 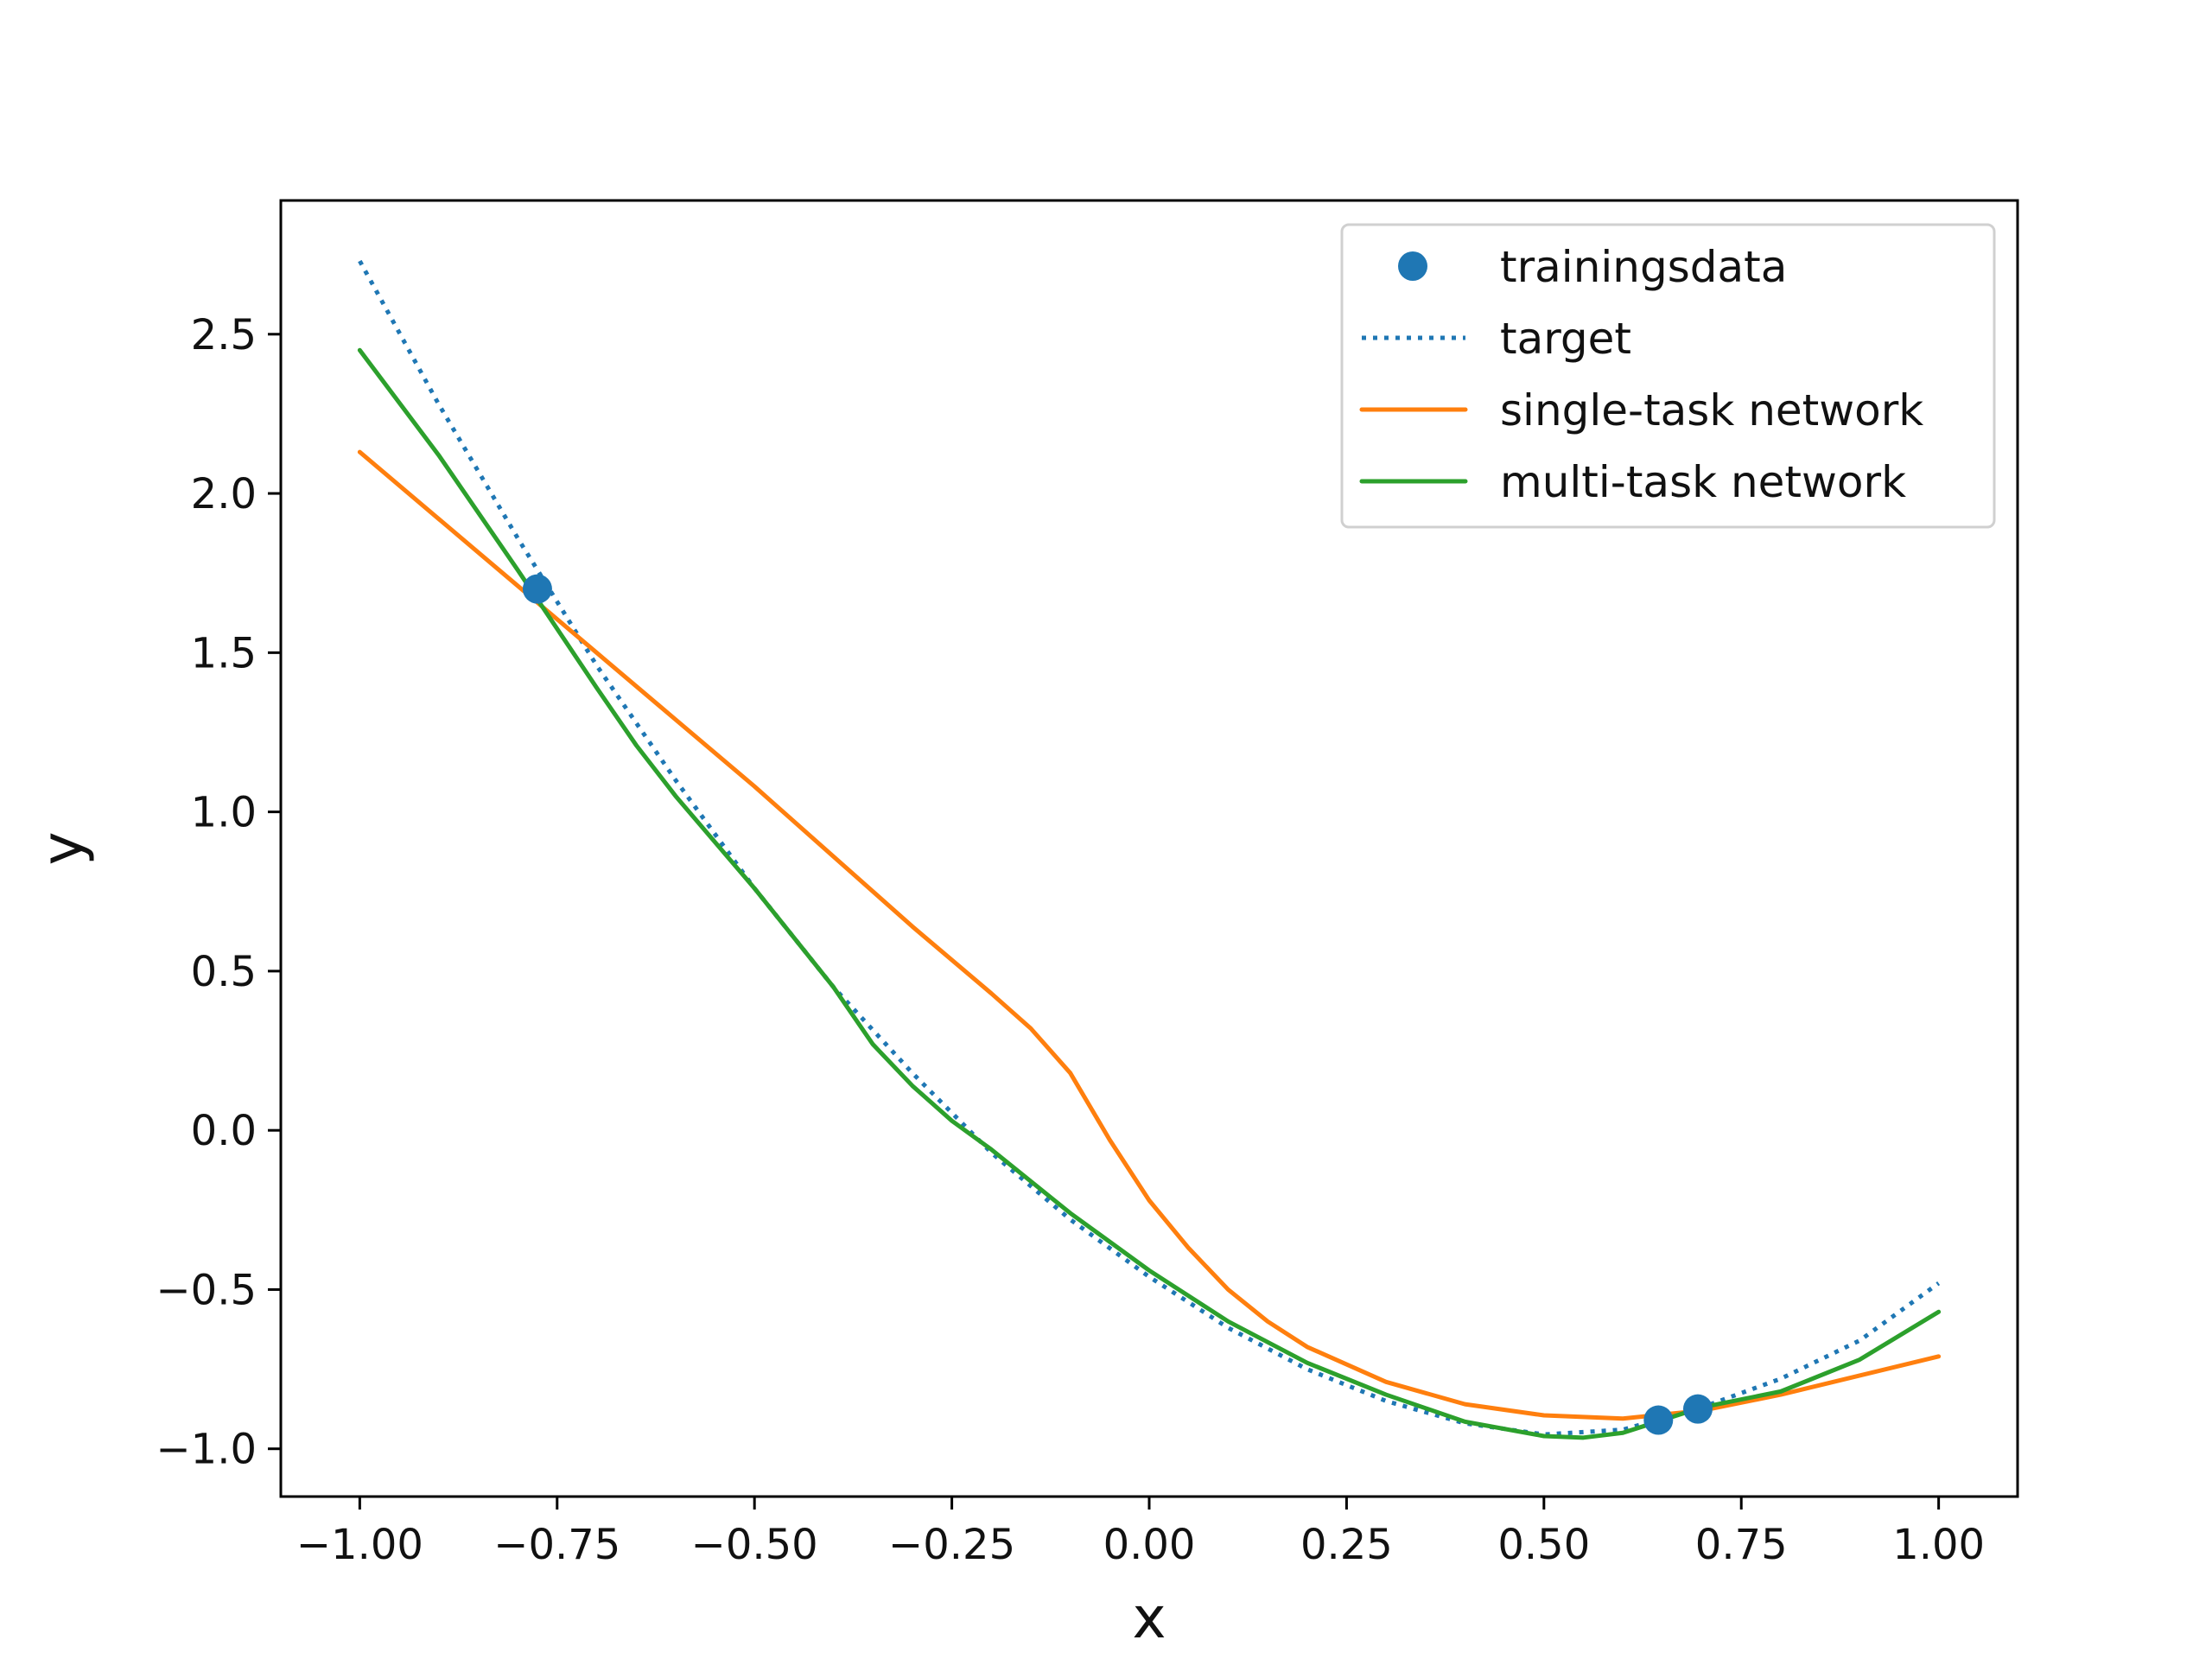 What do you see at coordinates (1149, 1545) in the screenshot?
I see `x-tick-label: 0.00` at bounding box center [1149, 1545].